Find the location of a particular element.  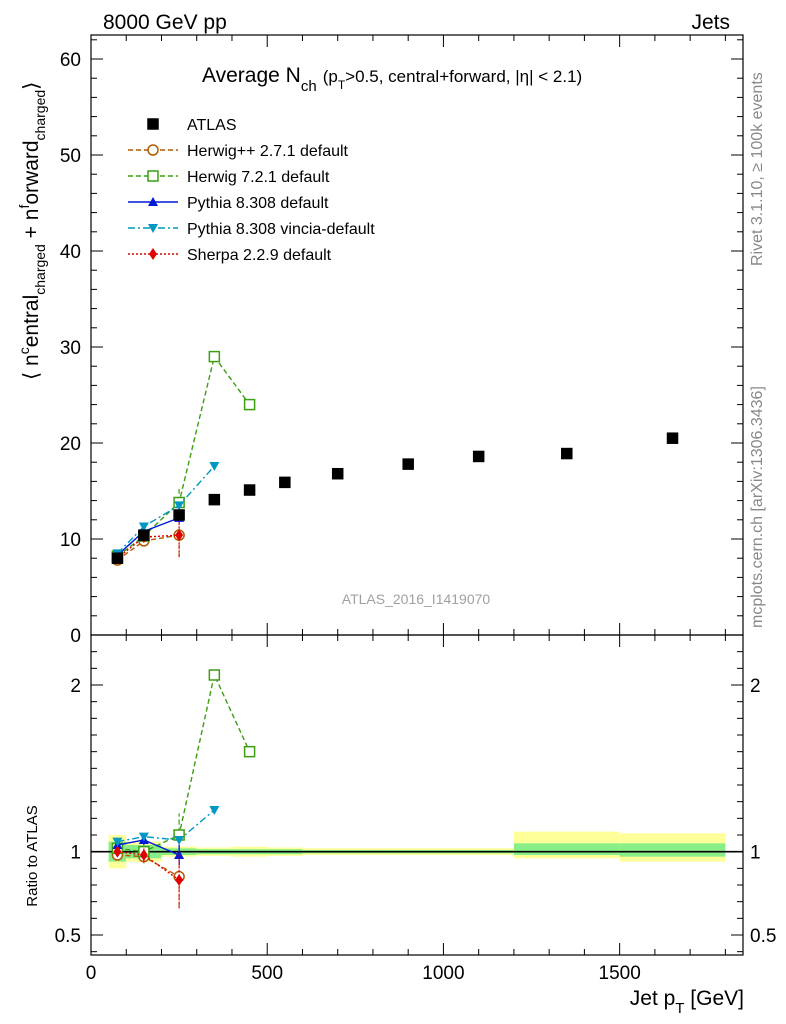

legend-entry-label: Pythia 8.308 default is located at coordinates (258, 203).